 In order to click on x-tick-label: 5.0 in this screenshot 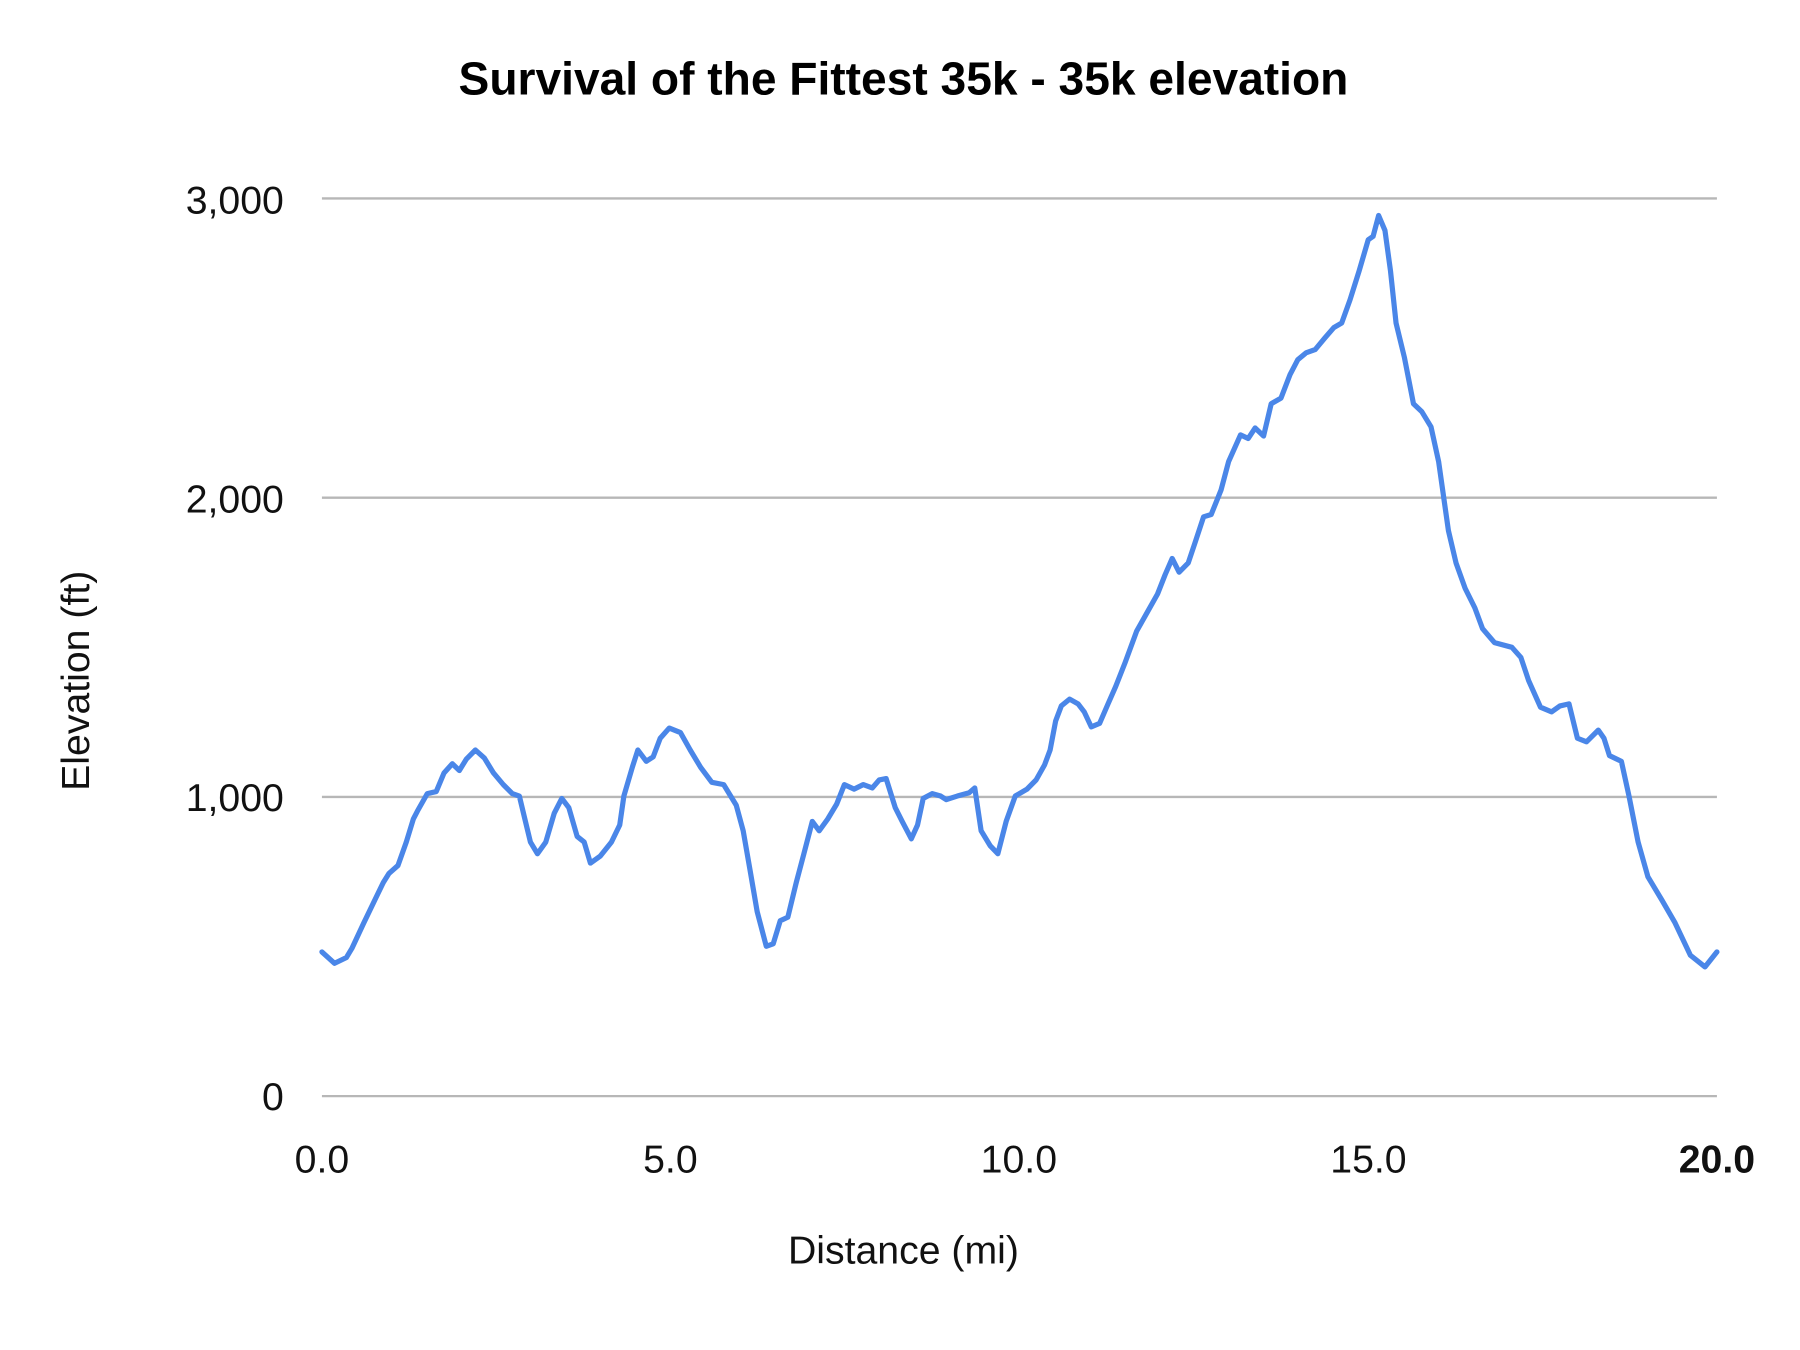, I will do `click(670, 1159)`.